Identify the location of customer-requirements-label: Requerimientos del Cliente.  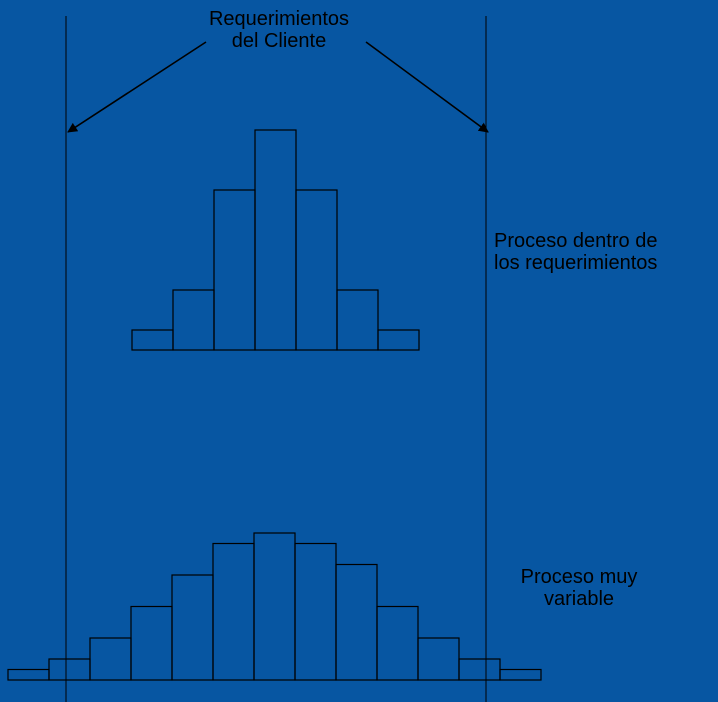
(279, 30).